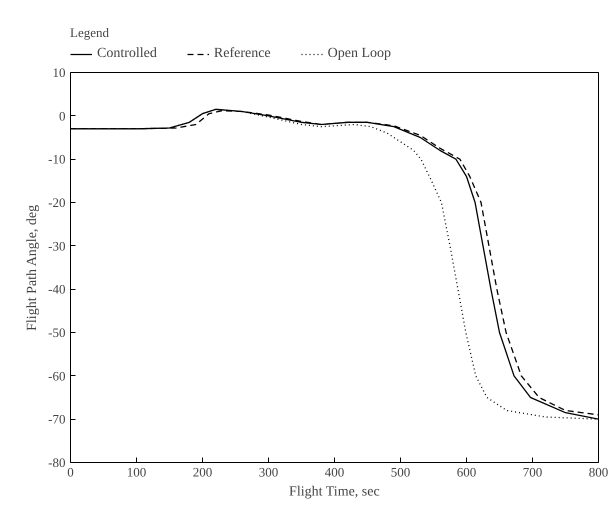 The image size is (612, 516). Describe the element at coordinates (57, 159) in the screenshot. I see `y-tick-label: -10` at that location.